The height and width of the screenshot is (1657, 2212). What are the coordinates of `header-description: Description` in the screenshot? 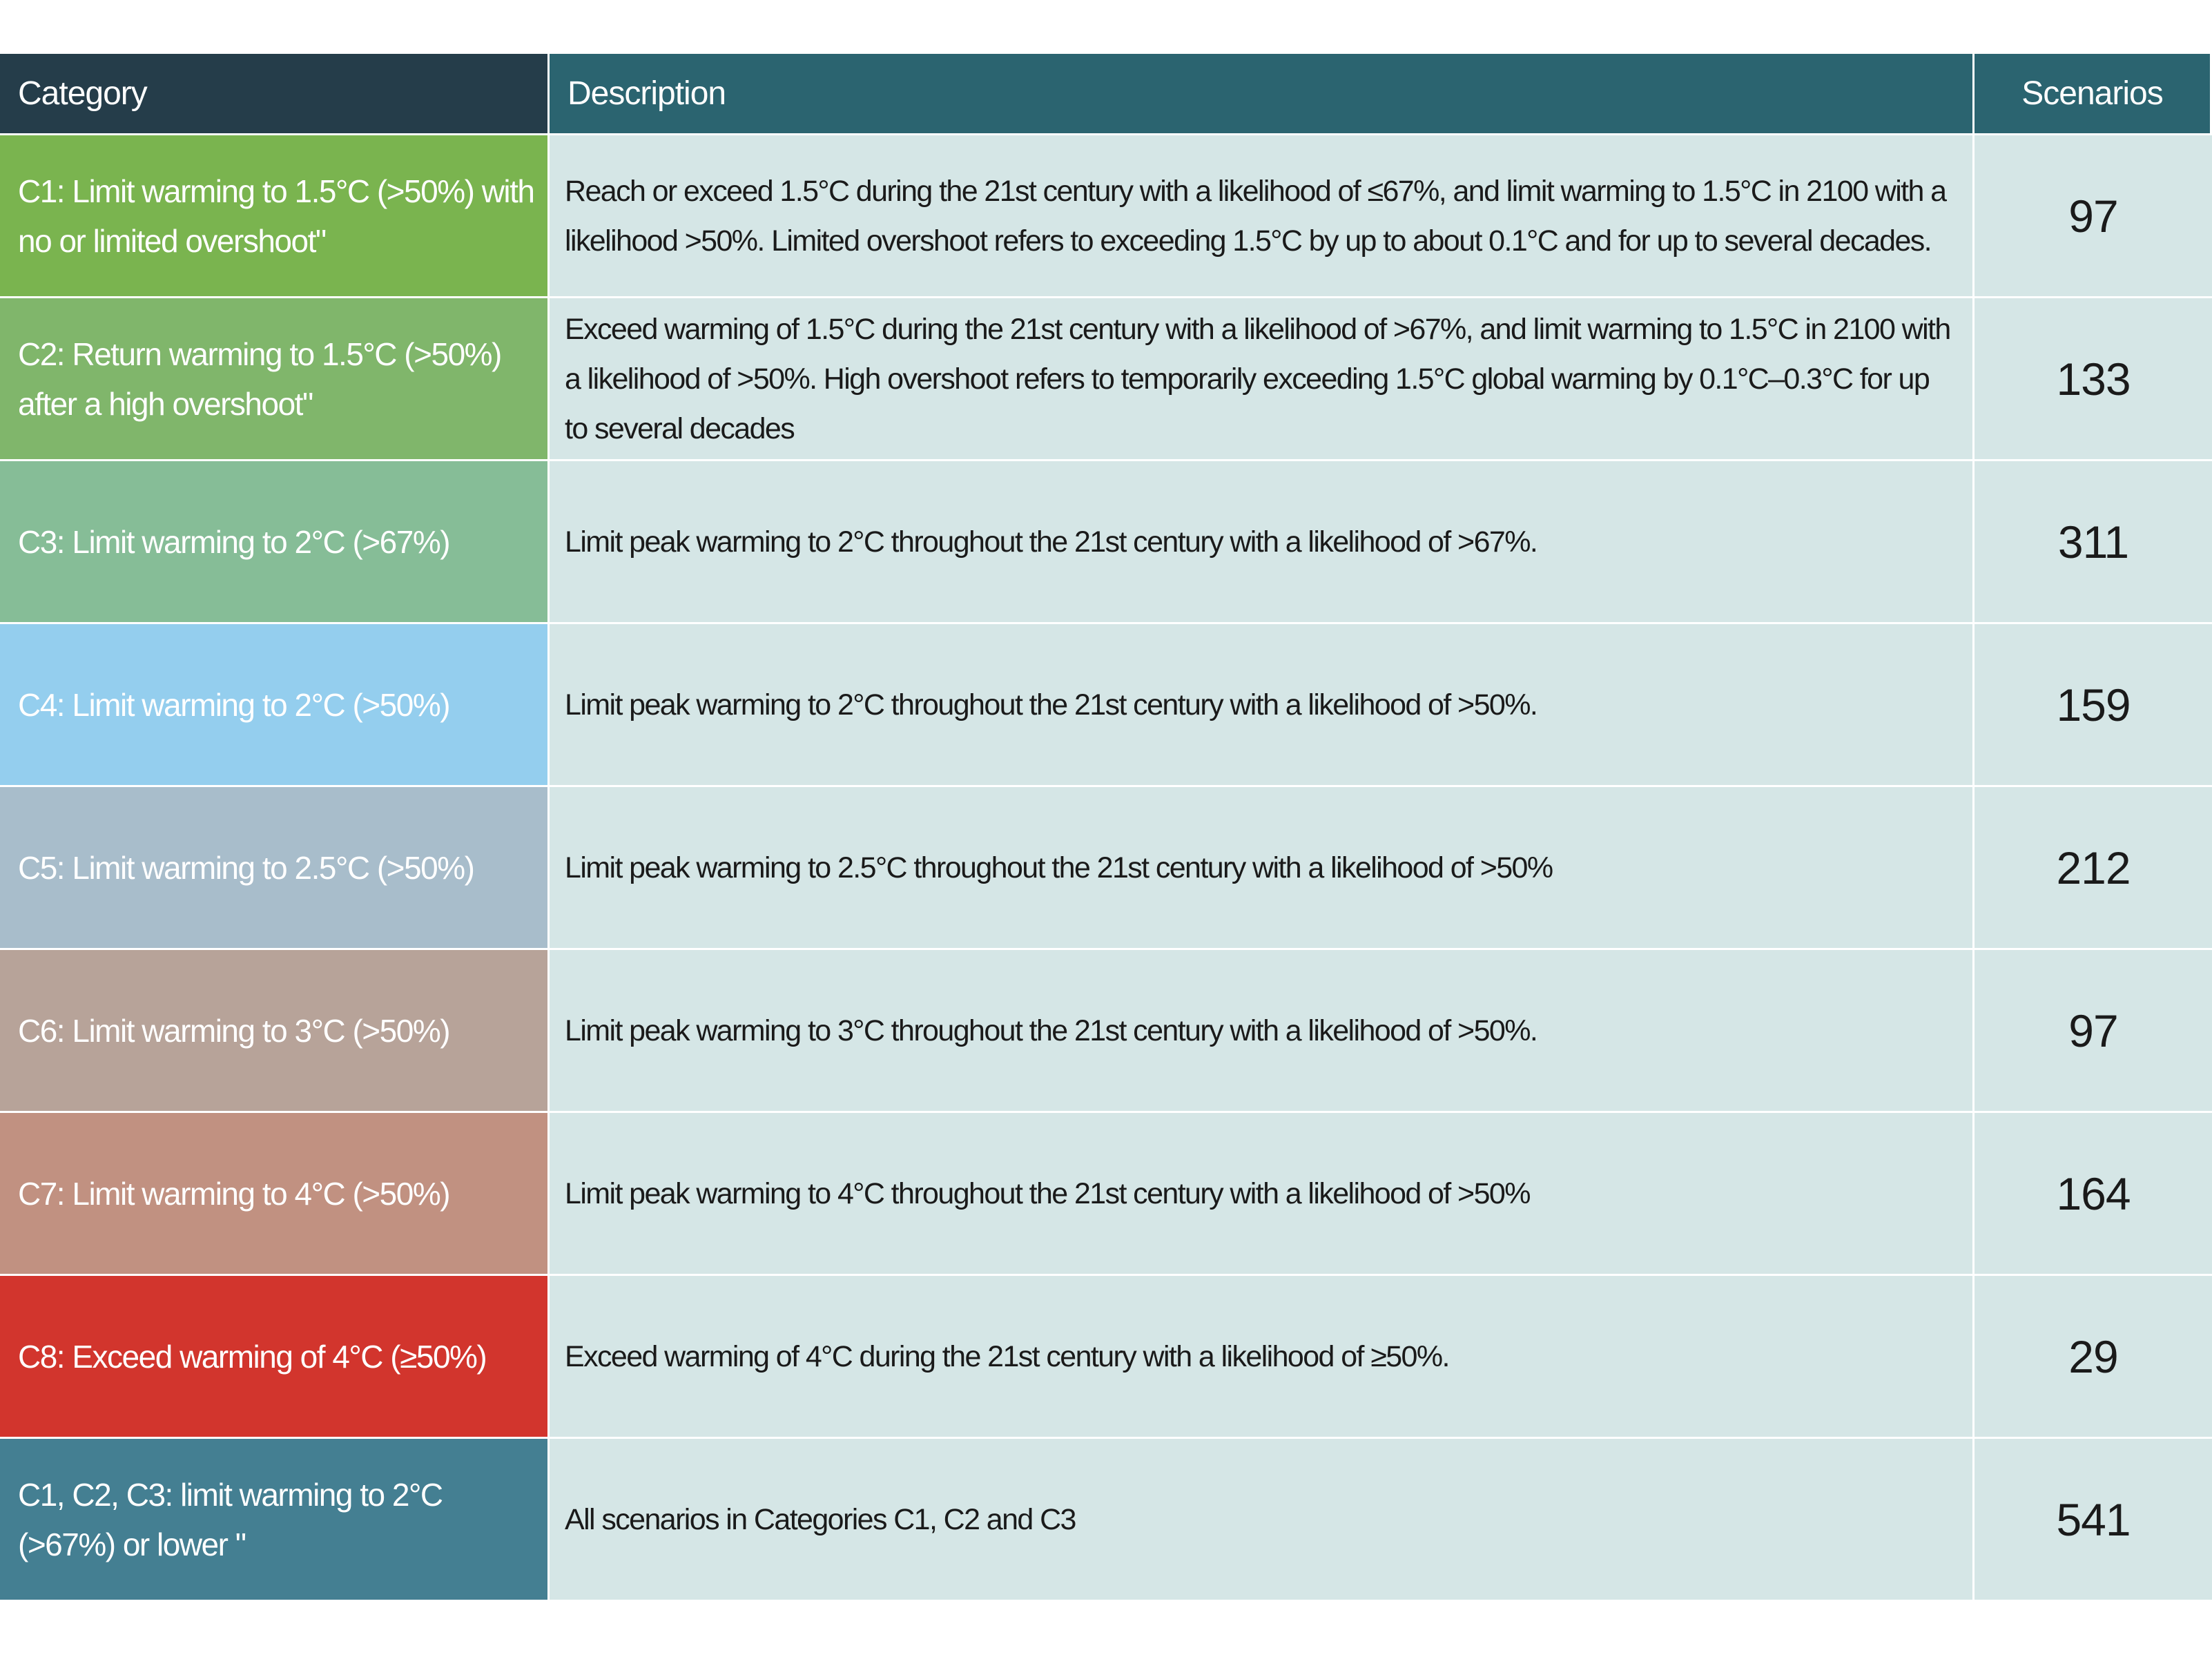 It's located at (1263, 94).